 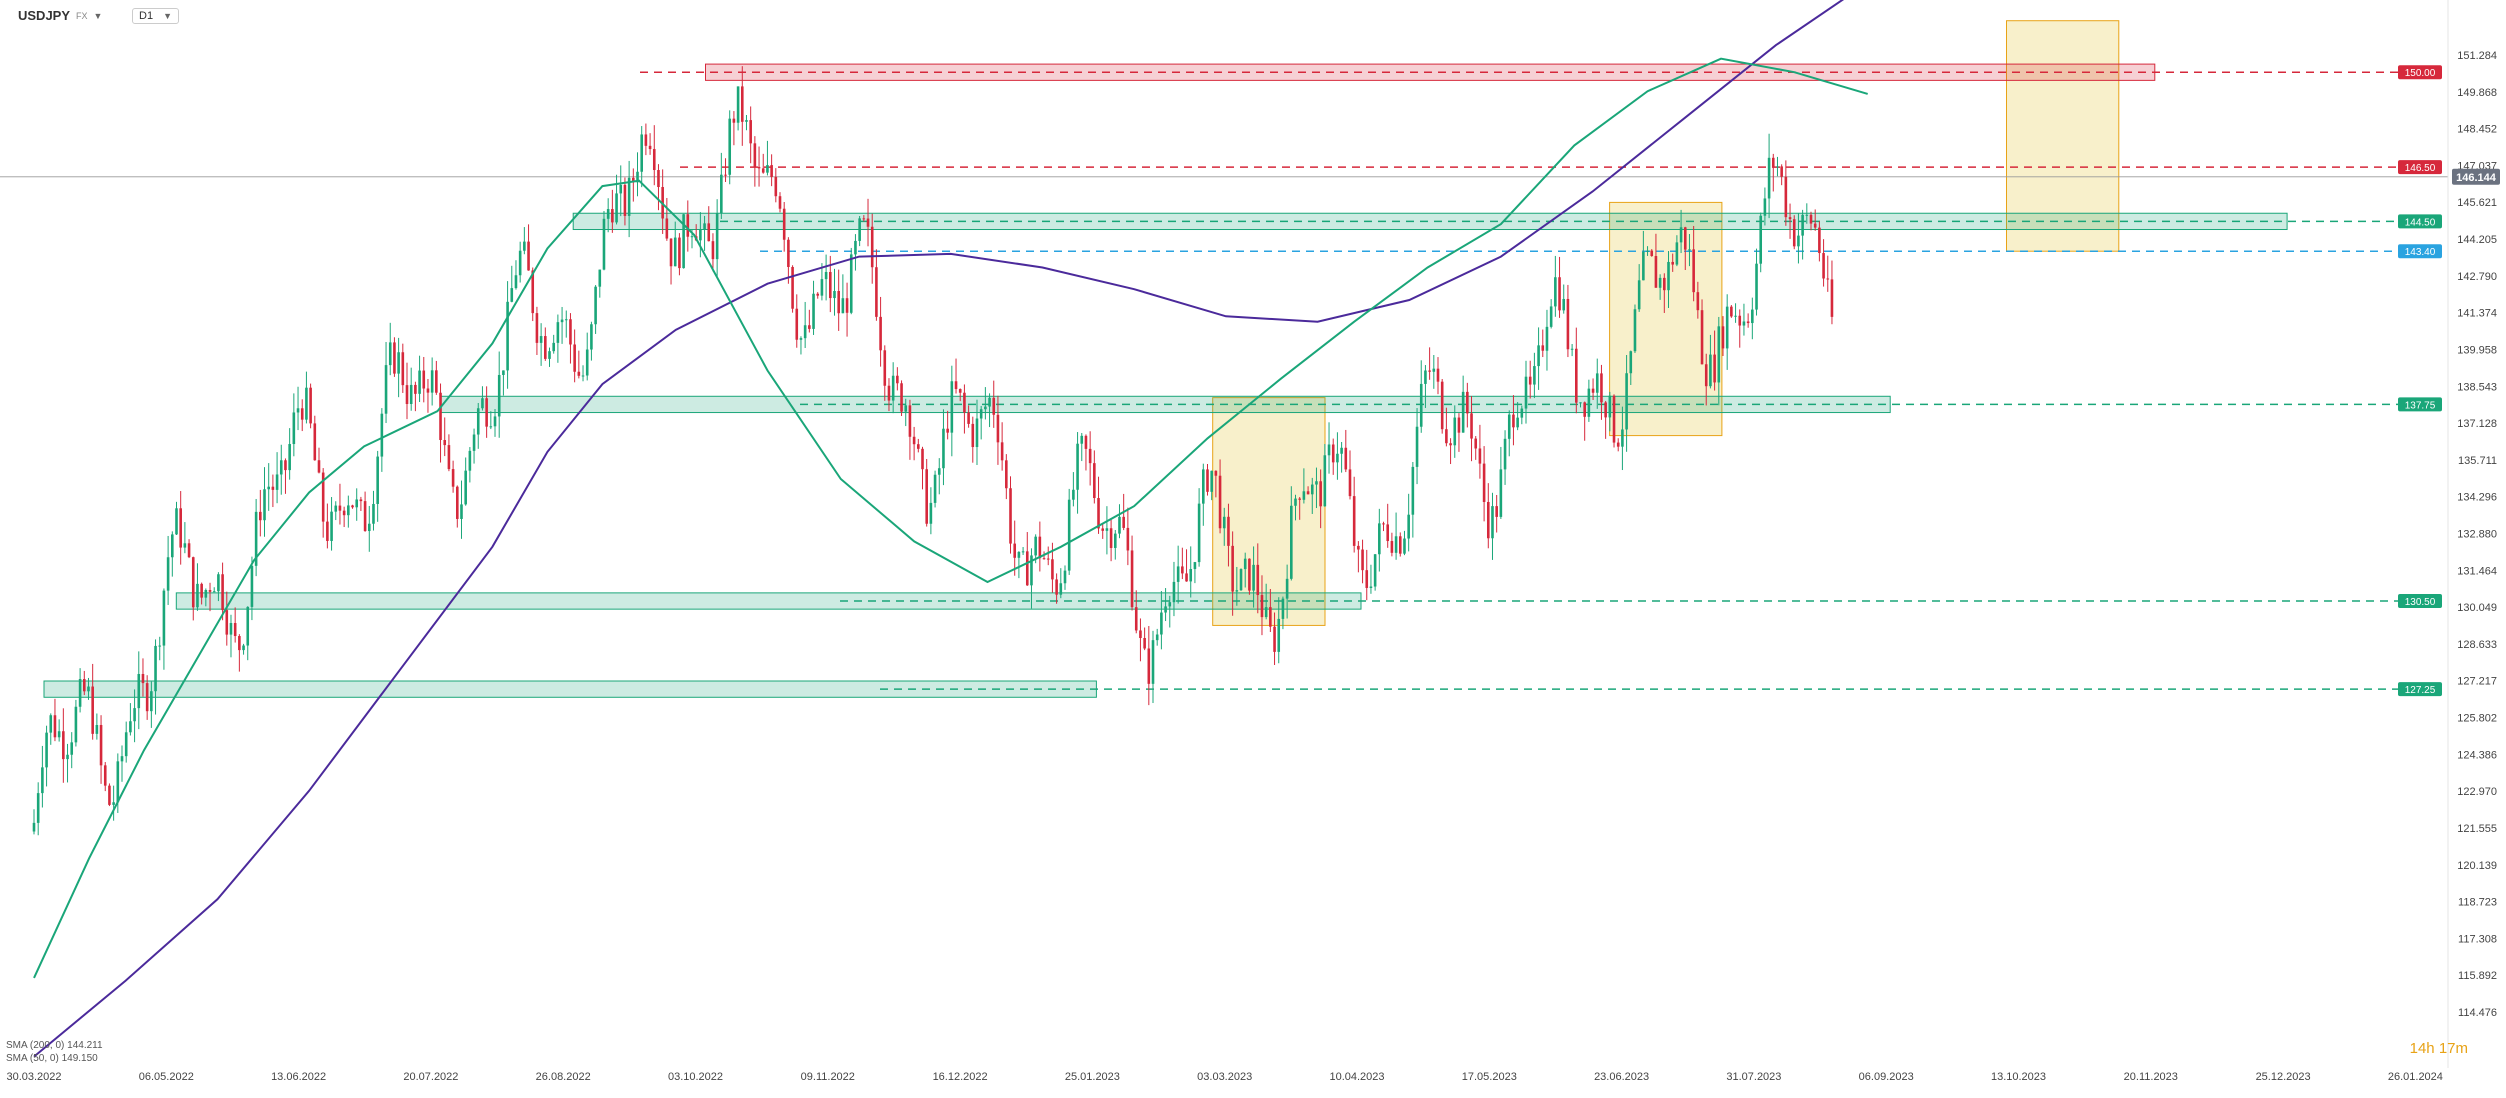 I want to click on y-tick-label: 148.452, so click(x=2477, y=130).